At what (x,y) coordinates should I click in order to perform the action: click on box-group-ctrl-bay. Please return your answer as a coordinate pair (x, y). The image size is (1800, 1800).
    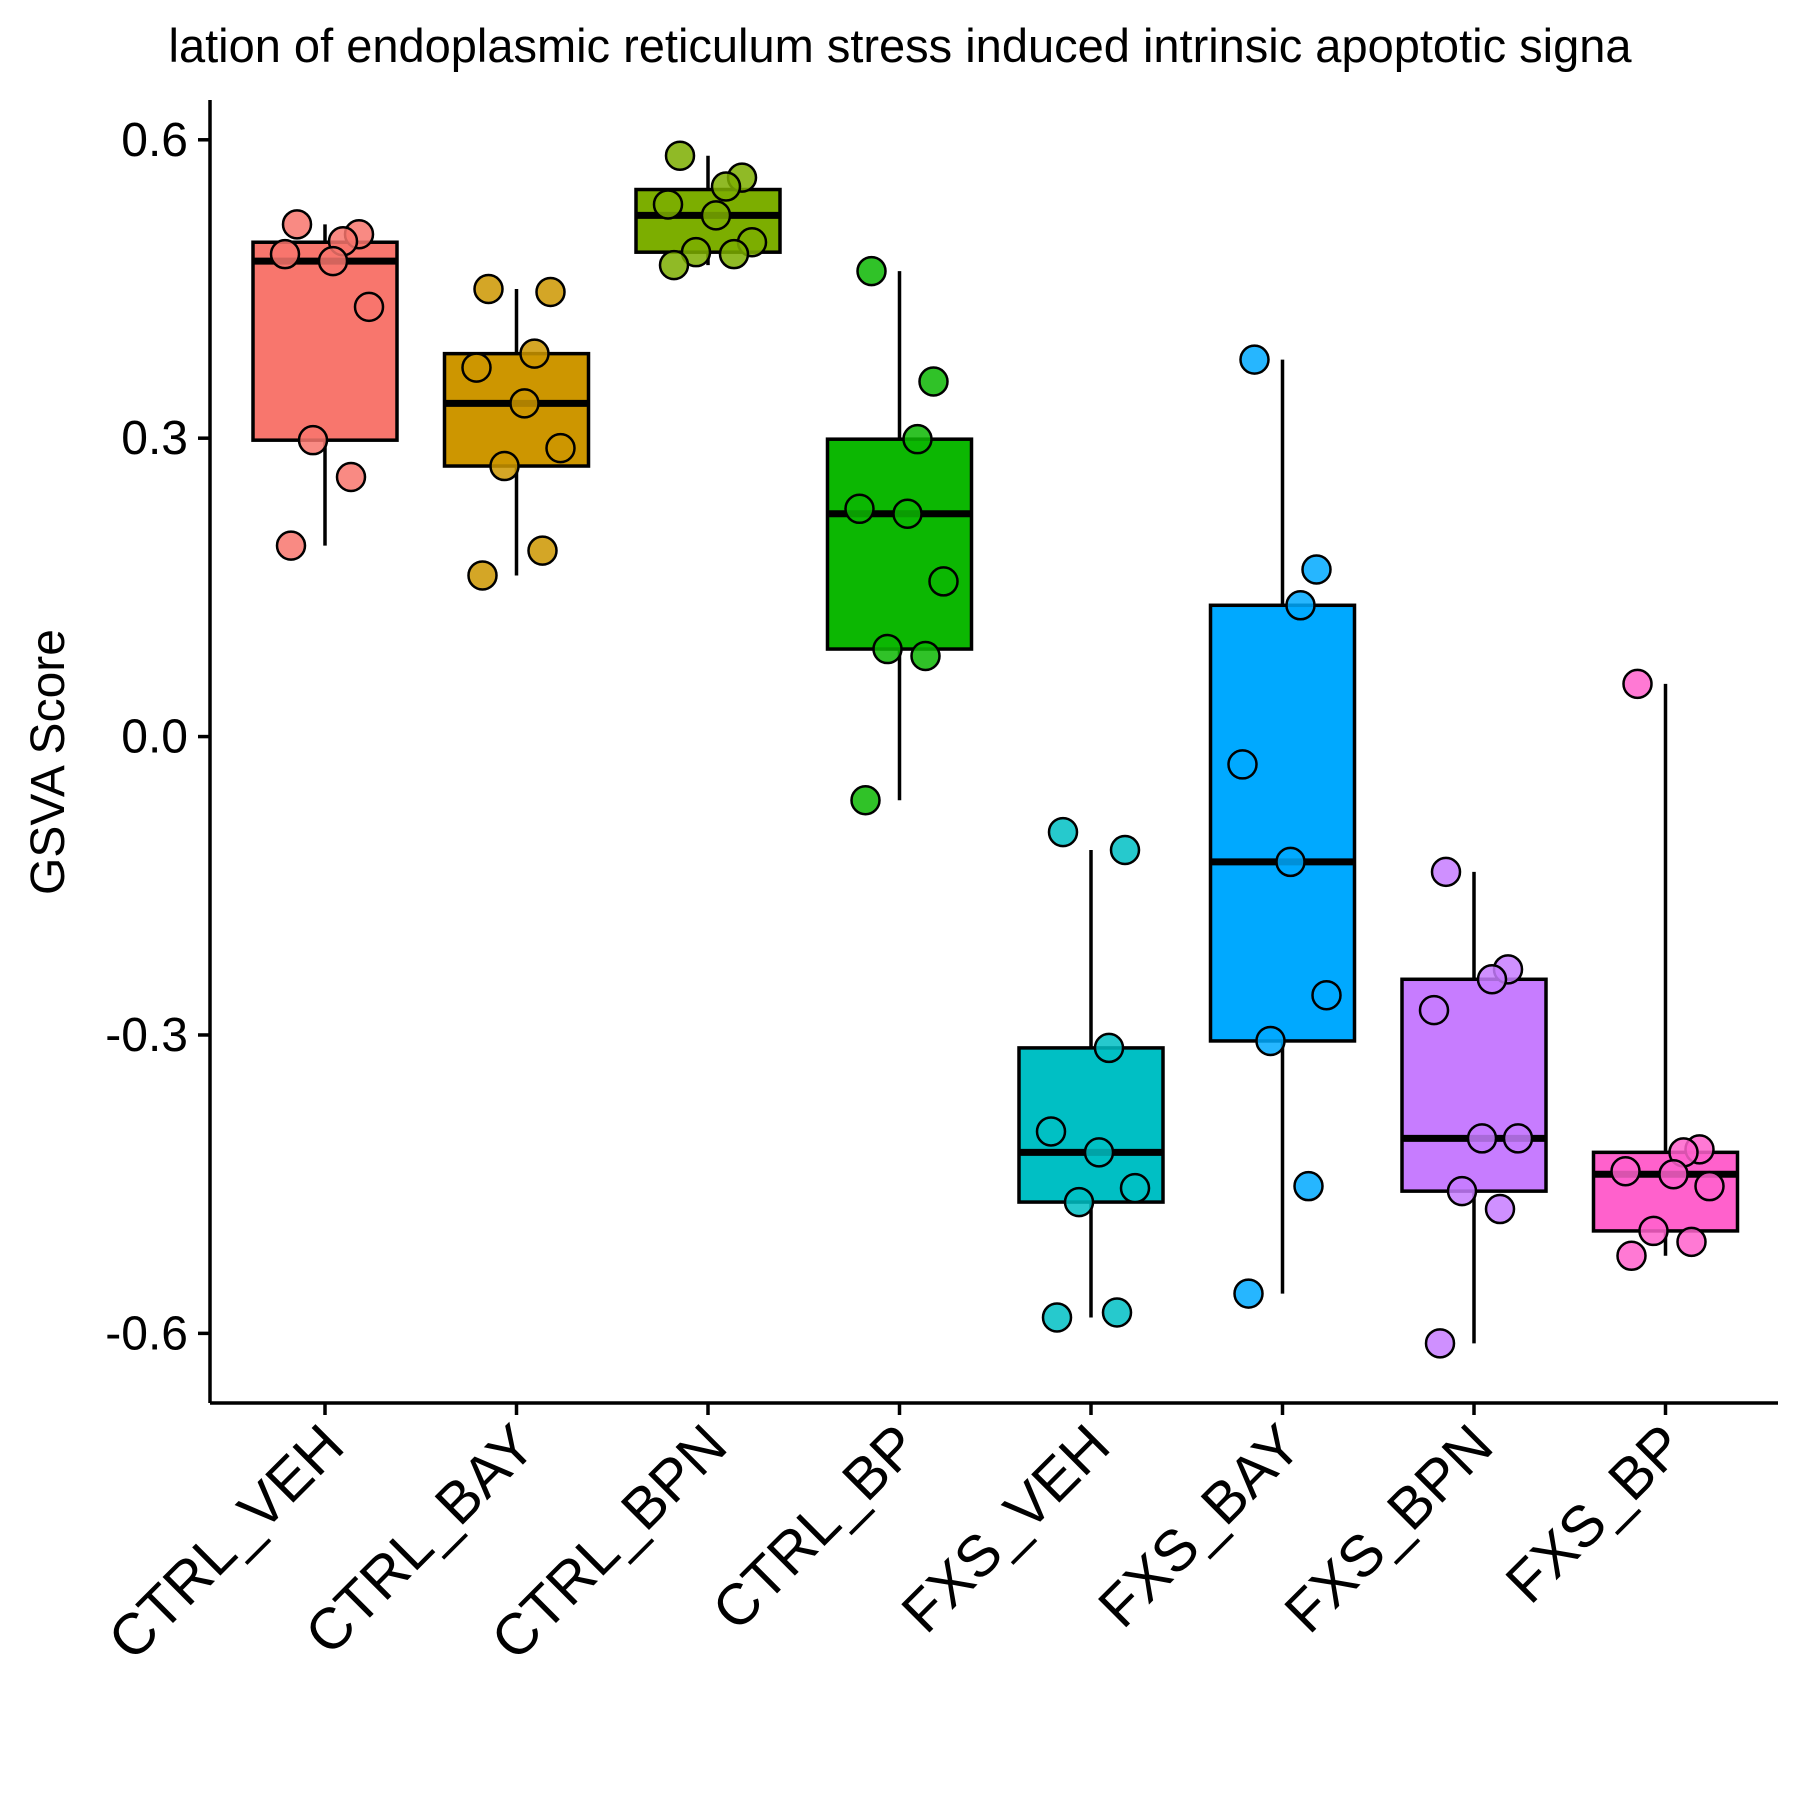
    Looking at the image, I should click on (516, 432).